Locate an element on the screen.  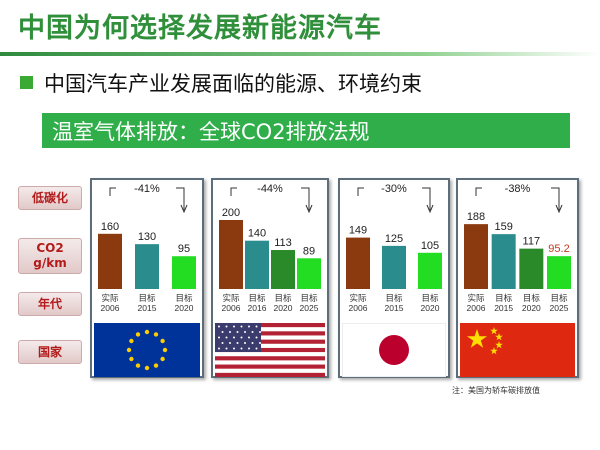
eu-flag is located at coordinates (147, 350).